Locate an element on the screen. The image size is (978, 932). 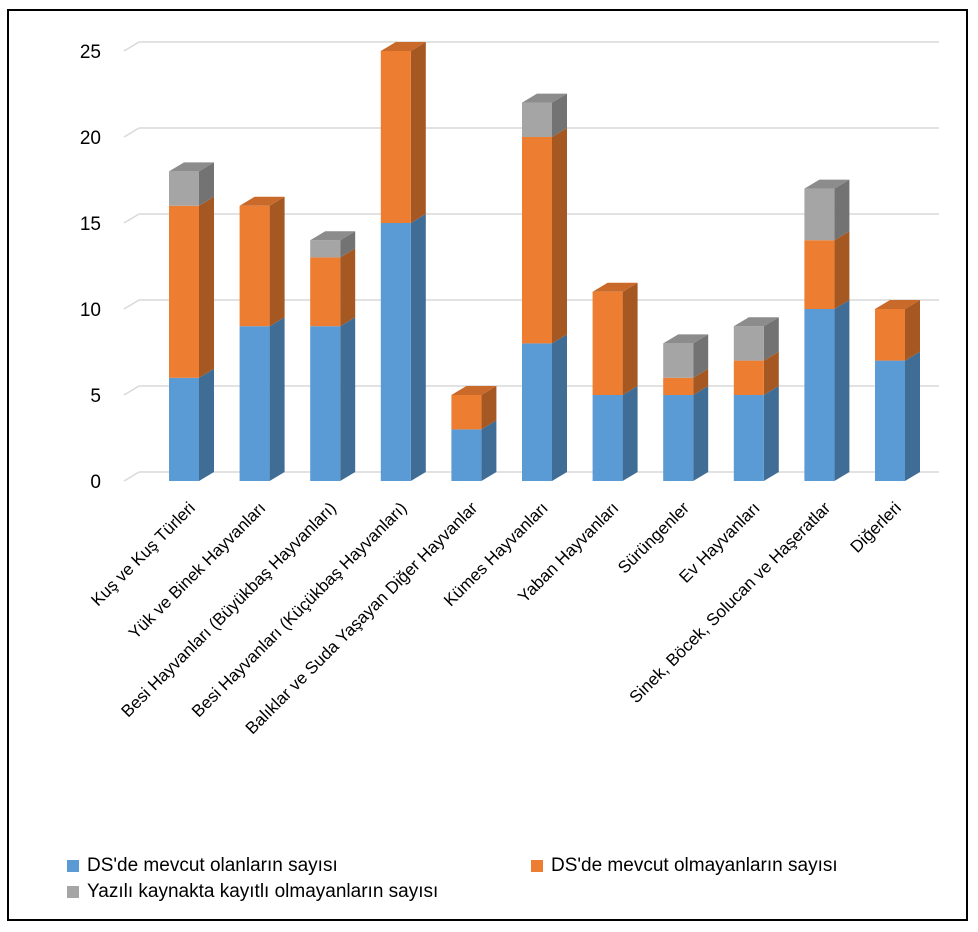
bar-2-3-side is located at coordinates (348, 287).